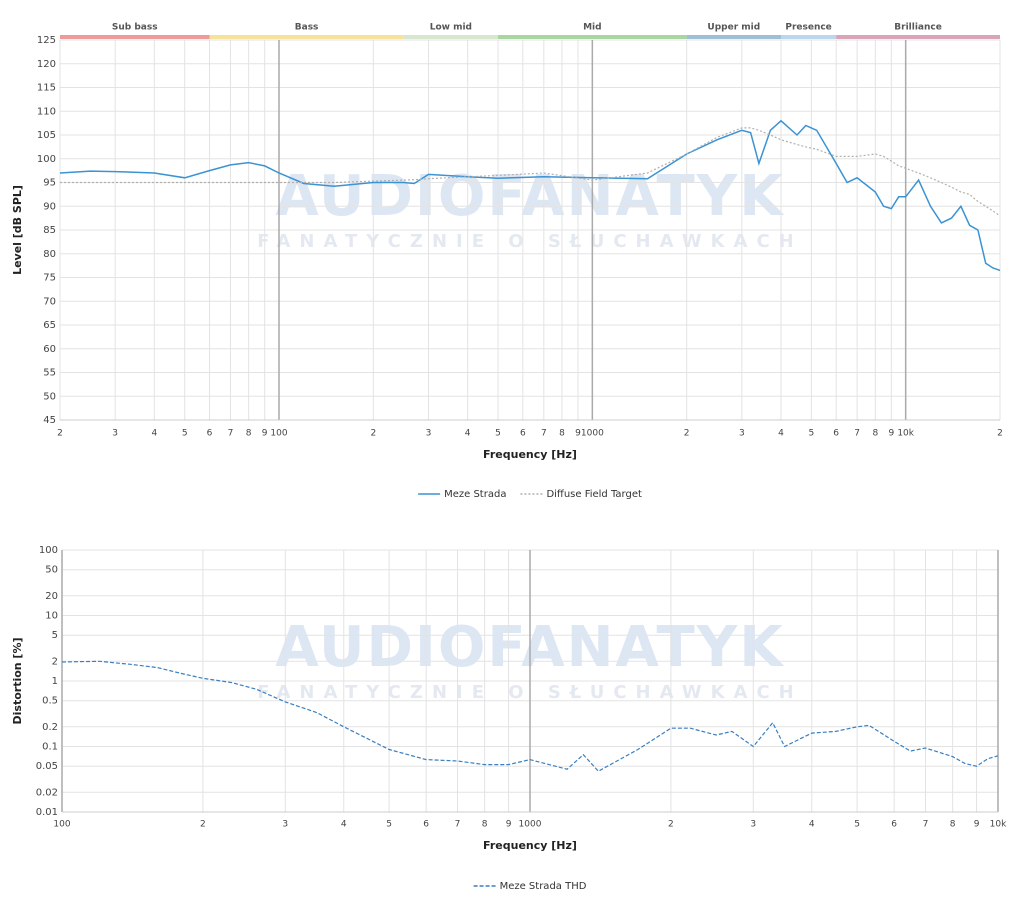 The height and width of the screenshot is (910, 1024). I want to click on legend: Meze Strada THD, so click(530, 886).